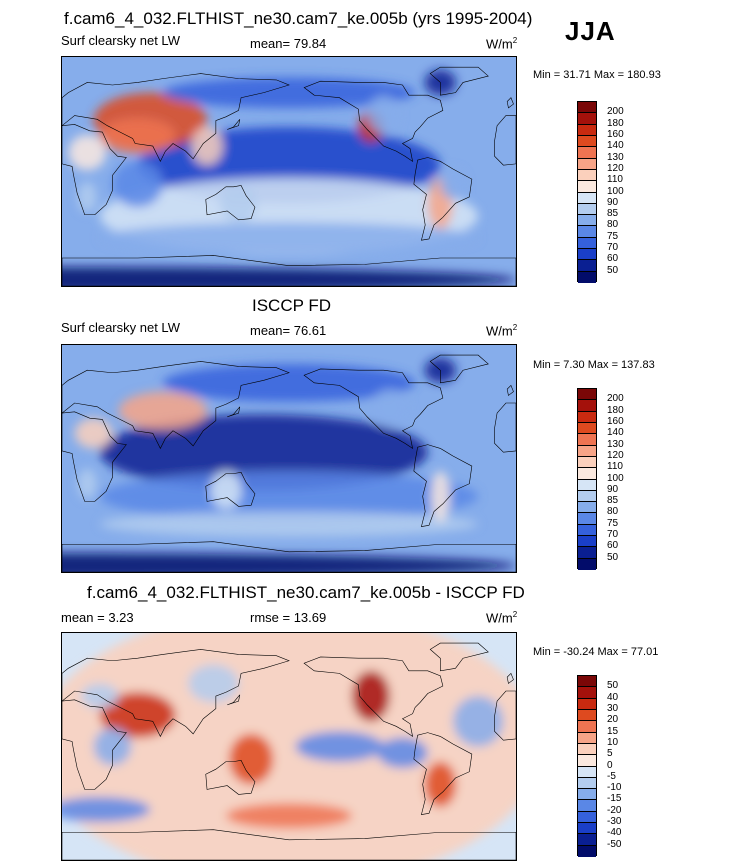 The image size is (732, 865). Describe the element at coordinates (594, 365) in the screenshot. I see `panel2-minmax: Min = 7.30 Max = 137.83` at that location.